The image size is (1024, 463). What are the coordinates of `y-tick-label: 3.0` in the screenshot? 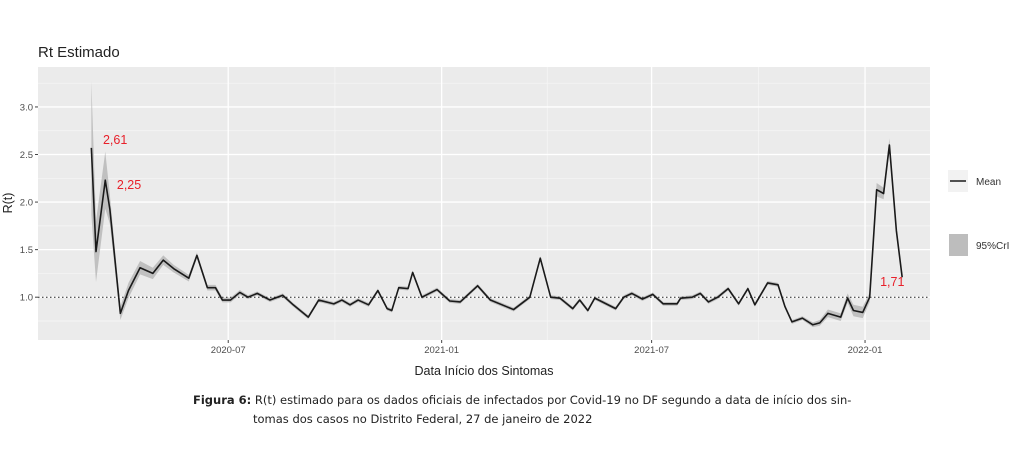 It's located at (26, 107).